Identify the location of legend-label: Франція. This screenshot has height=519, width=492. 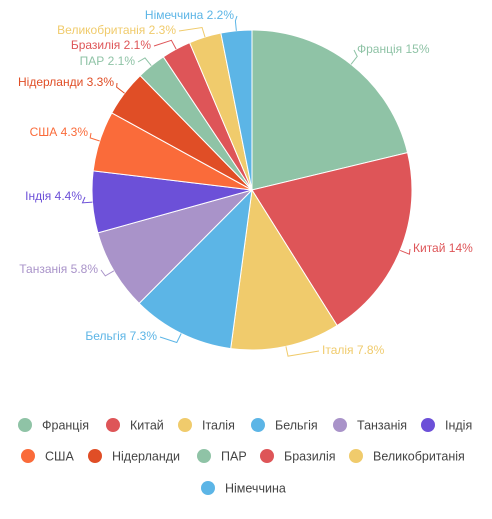
(65, 425).